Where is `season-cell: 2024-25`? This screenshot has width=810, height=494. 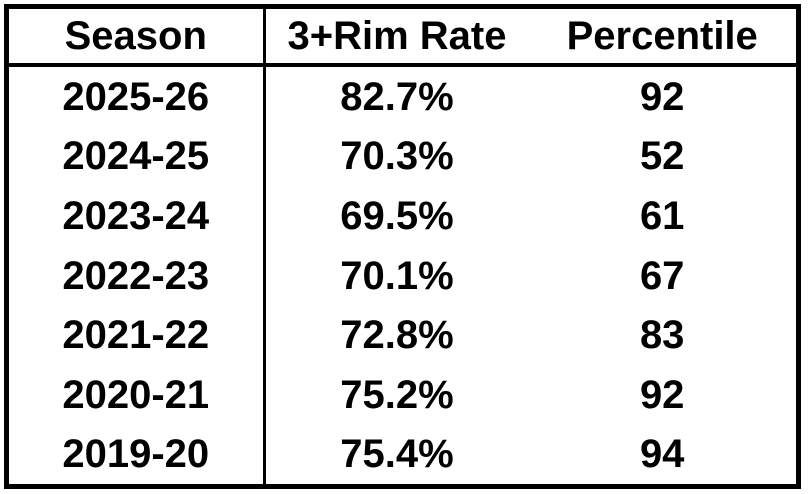 season-cell: 2024-25 is located at coordinates (137, 156).